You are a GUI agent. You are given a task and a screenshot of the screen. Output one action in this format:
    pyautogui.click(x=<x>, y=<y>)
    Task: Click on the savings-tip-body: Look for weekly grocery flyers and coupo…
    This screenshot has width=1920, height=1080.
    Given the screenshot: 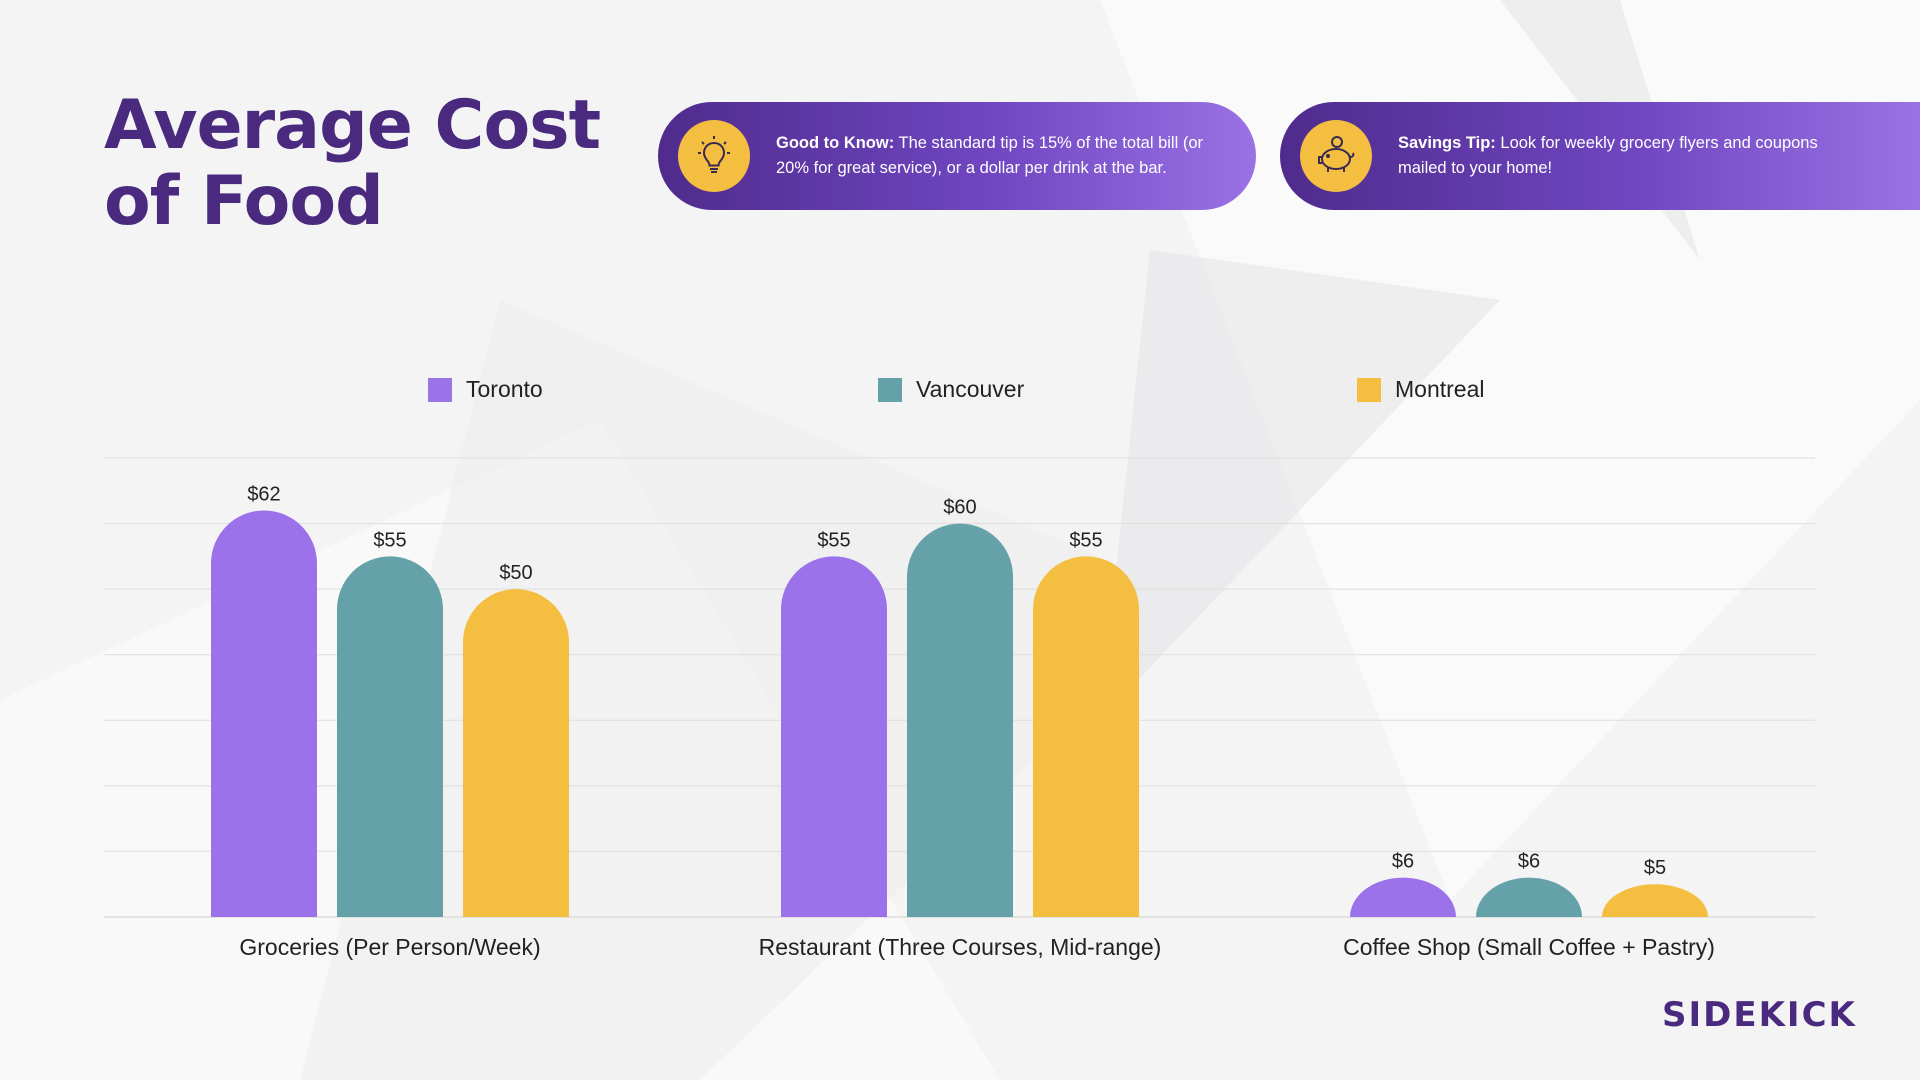 What is the action you would take?
    pyautogui.click(x=1608, y=155)
    